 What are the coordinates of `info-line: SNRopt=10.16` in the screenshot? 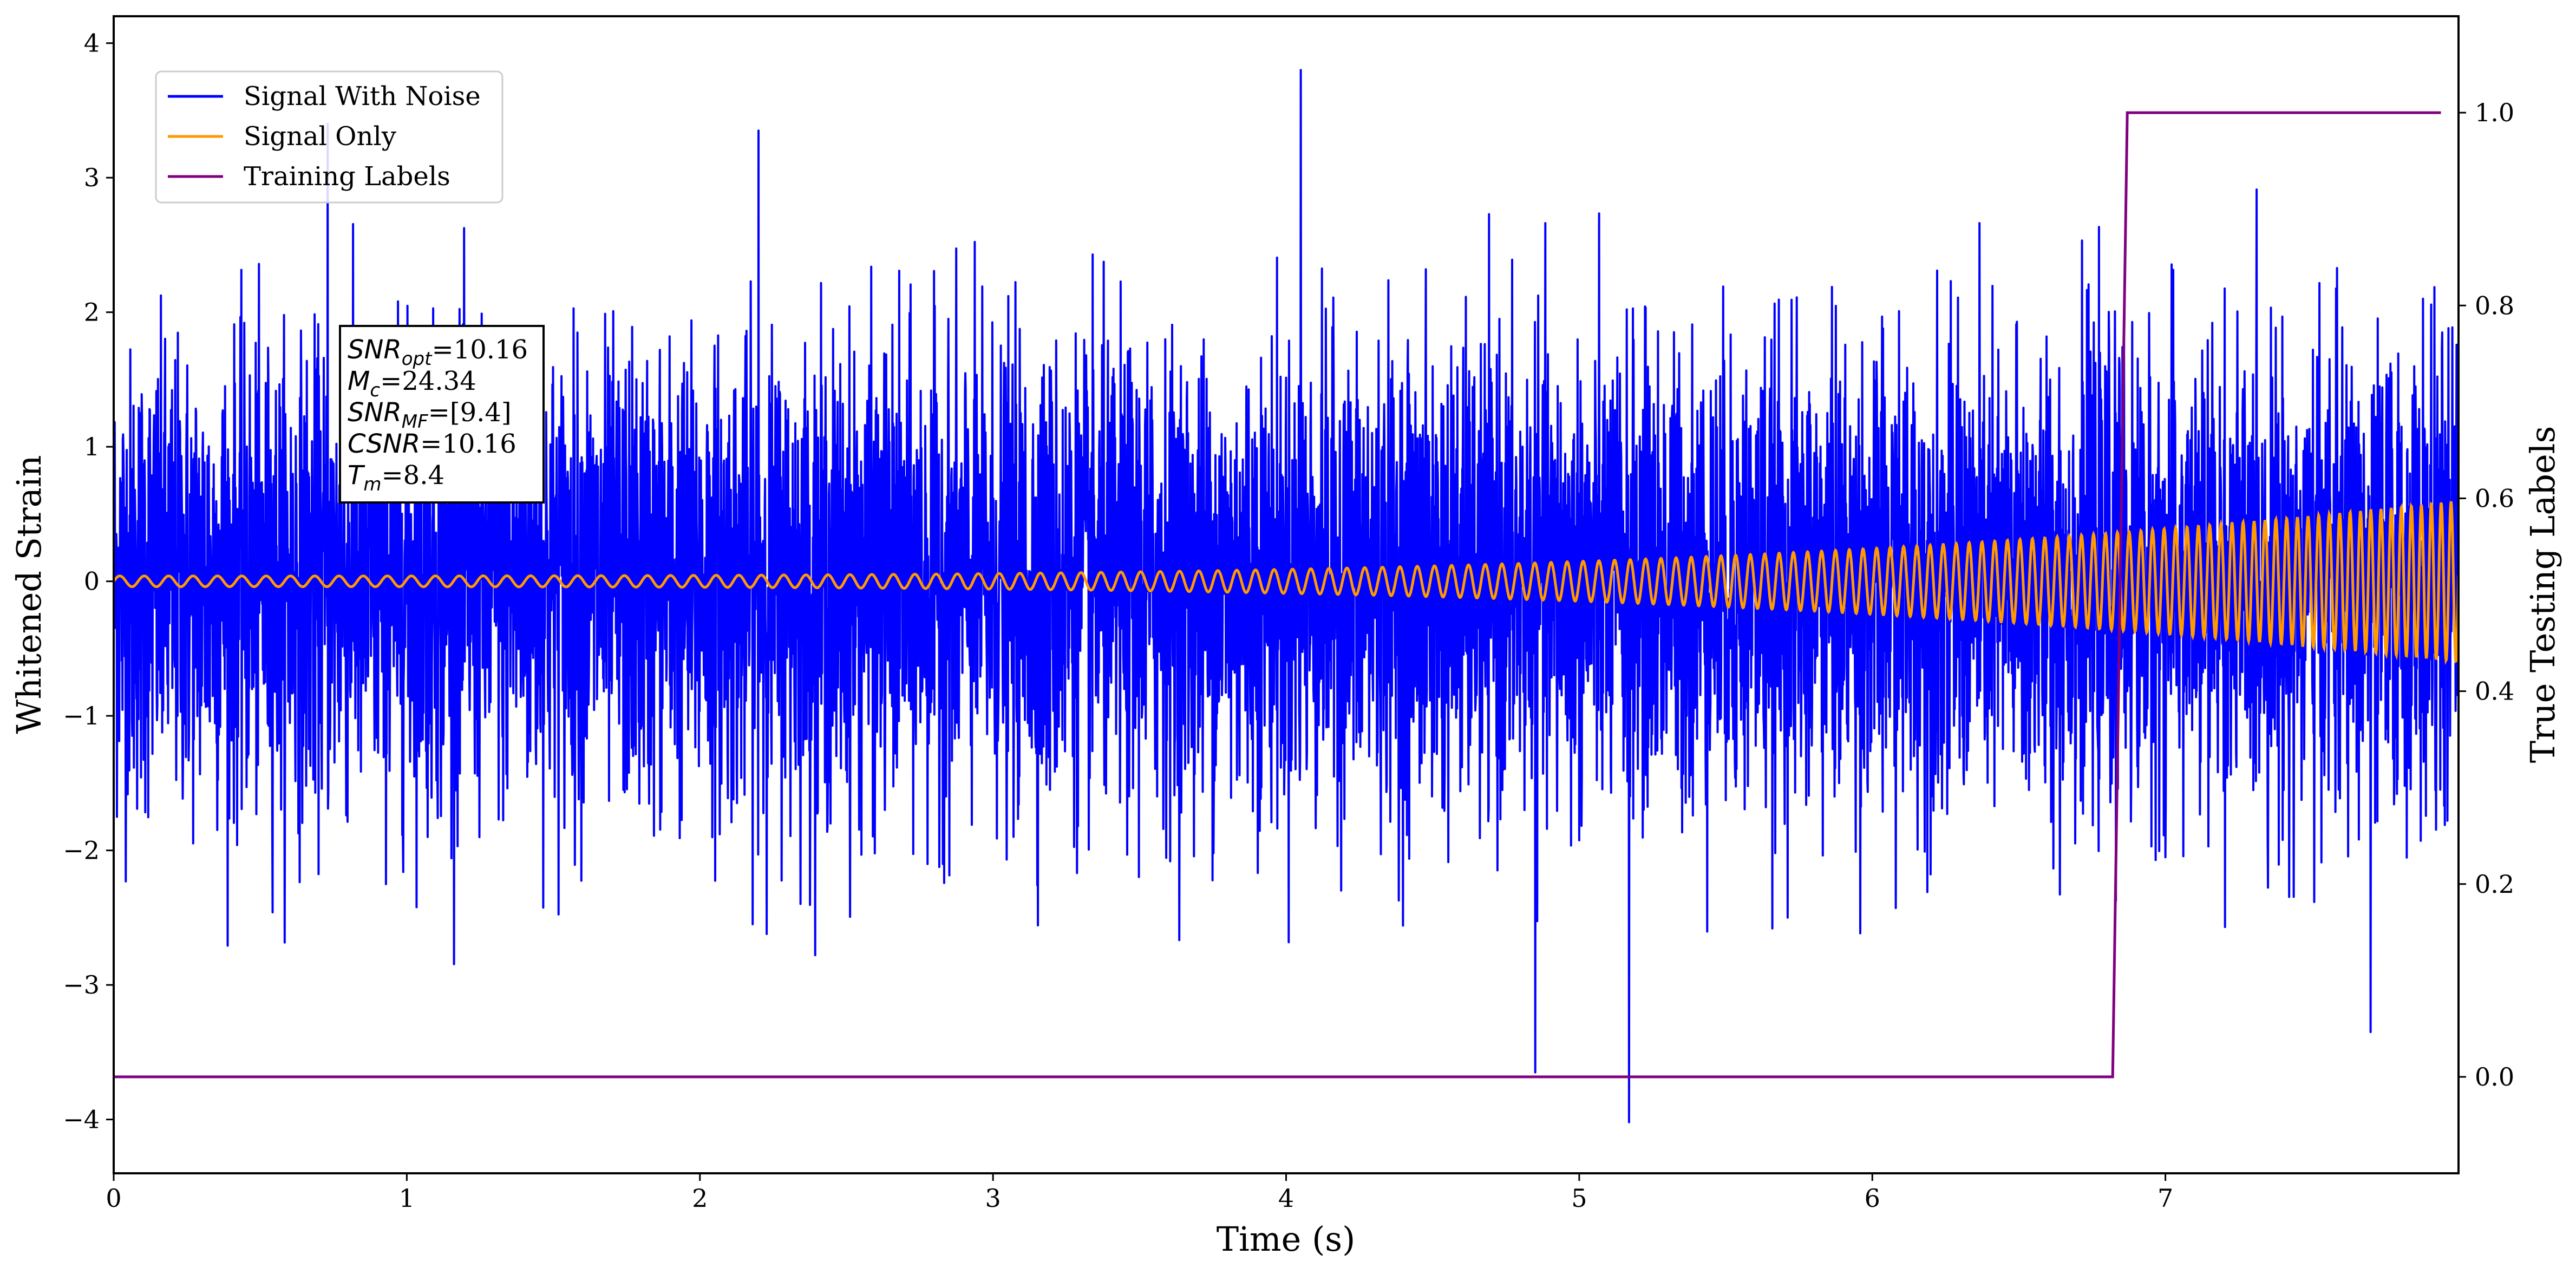 It's located at (438, 352).